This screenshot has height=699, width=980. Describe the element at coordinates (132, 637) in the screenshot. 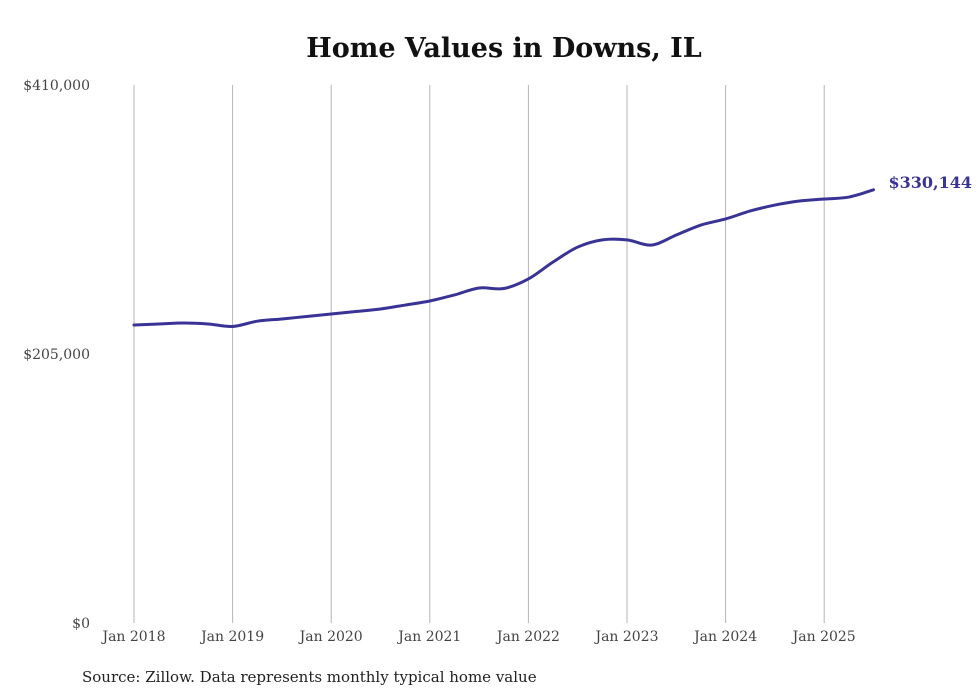

I see `x-tick-label: Jan 2018` at that location.